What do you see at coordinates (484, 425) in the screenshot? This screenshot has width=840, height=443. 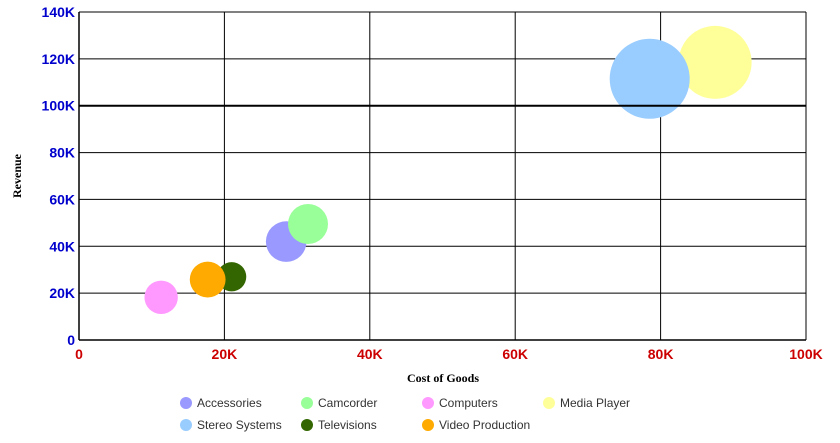 I see `legend-label: Video Production` at bounding box center [484, 425].